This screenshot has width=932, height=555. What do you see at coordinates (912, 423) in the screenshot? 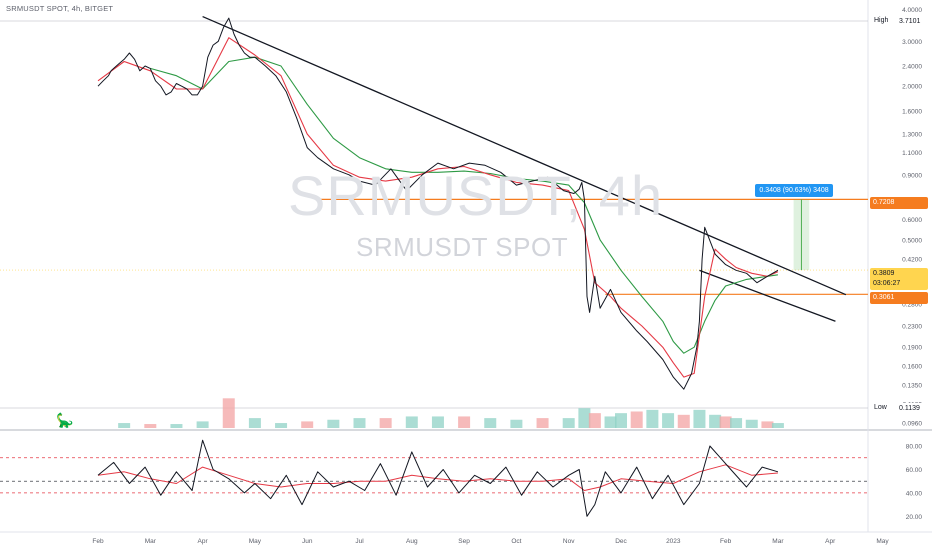
I see `price-tick-label-19: 0.0960` at bounding box center [912, 423].